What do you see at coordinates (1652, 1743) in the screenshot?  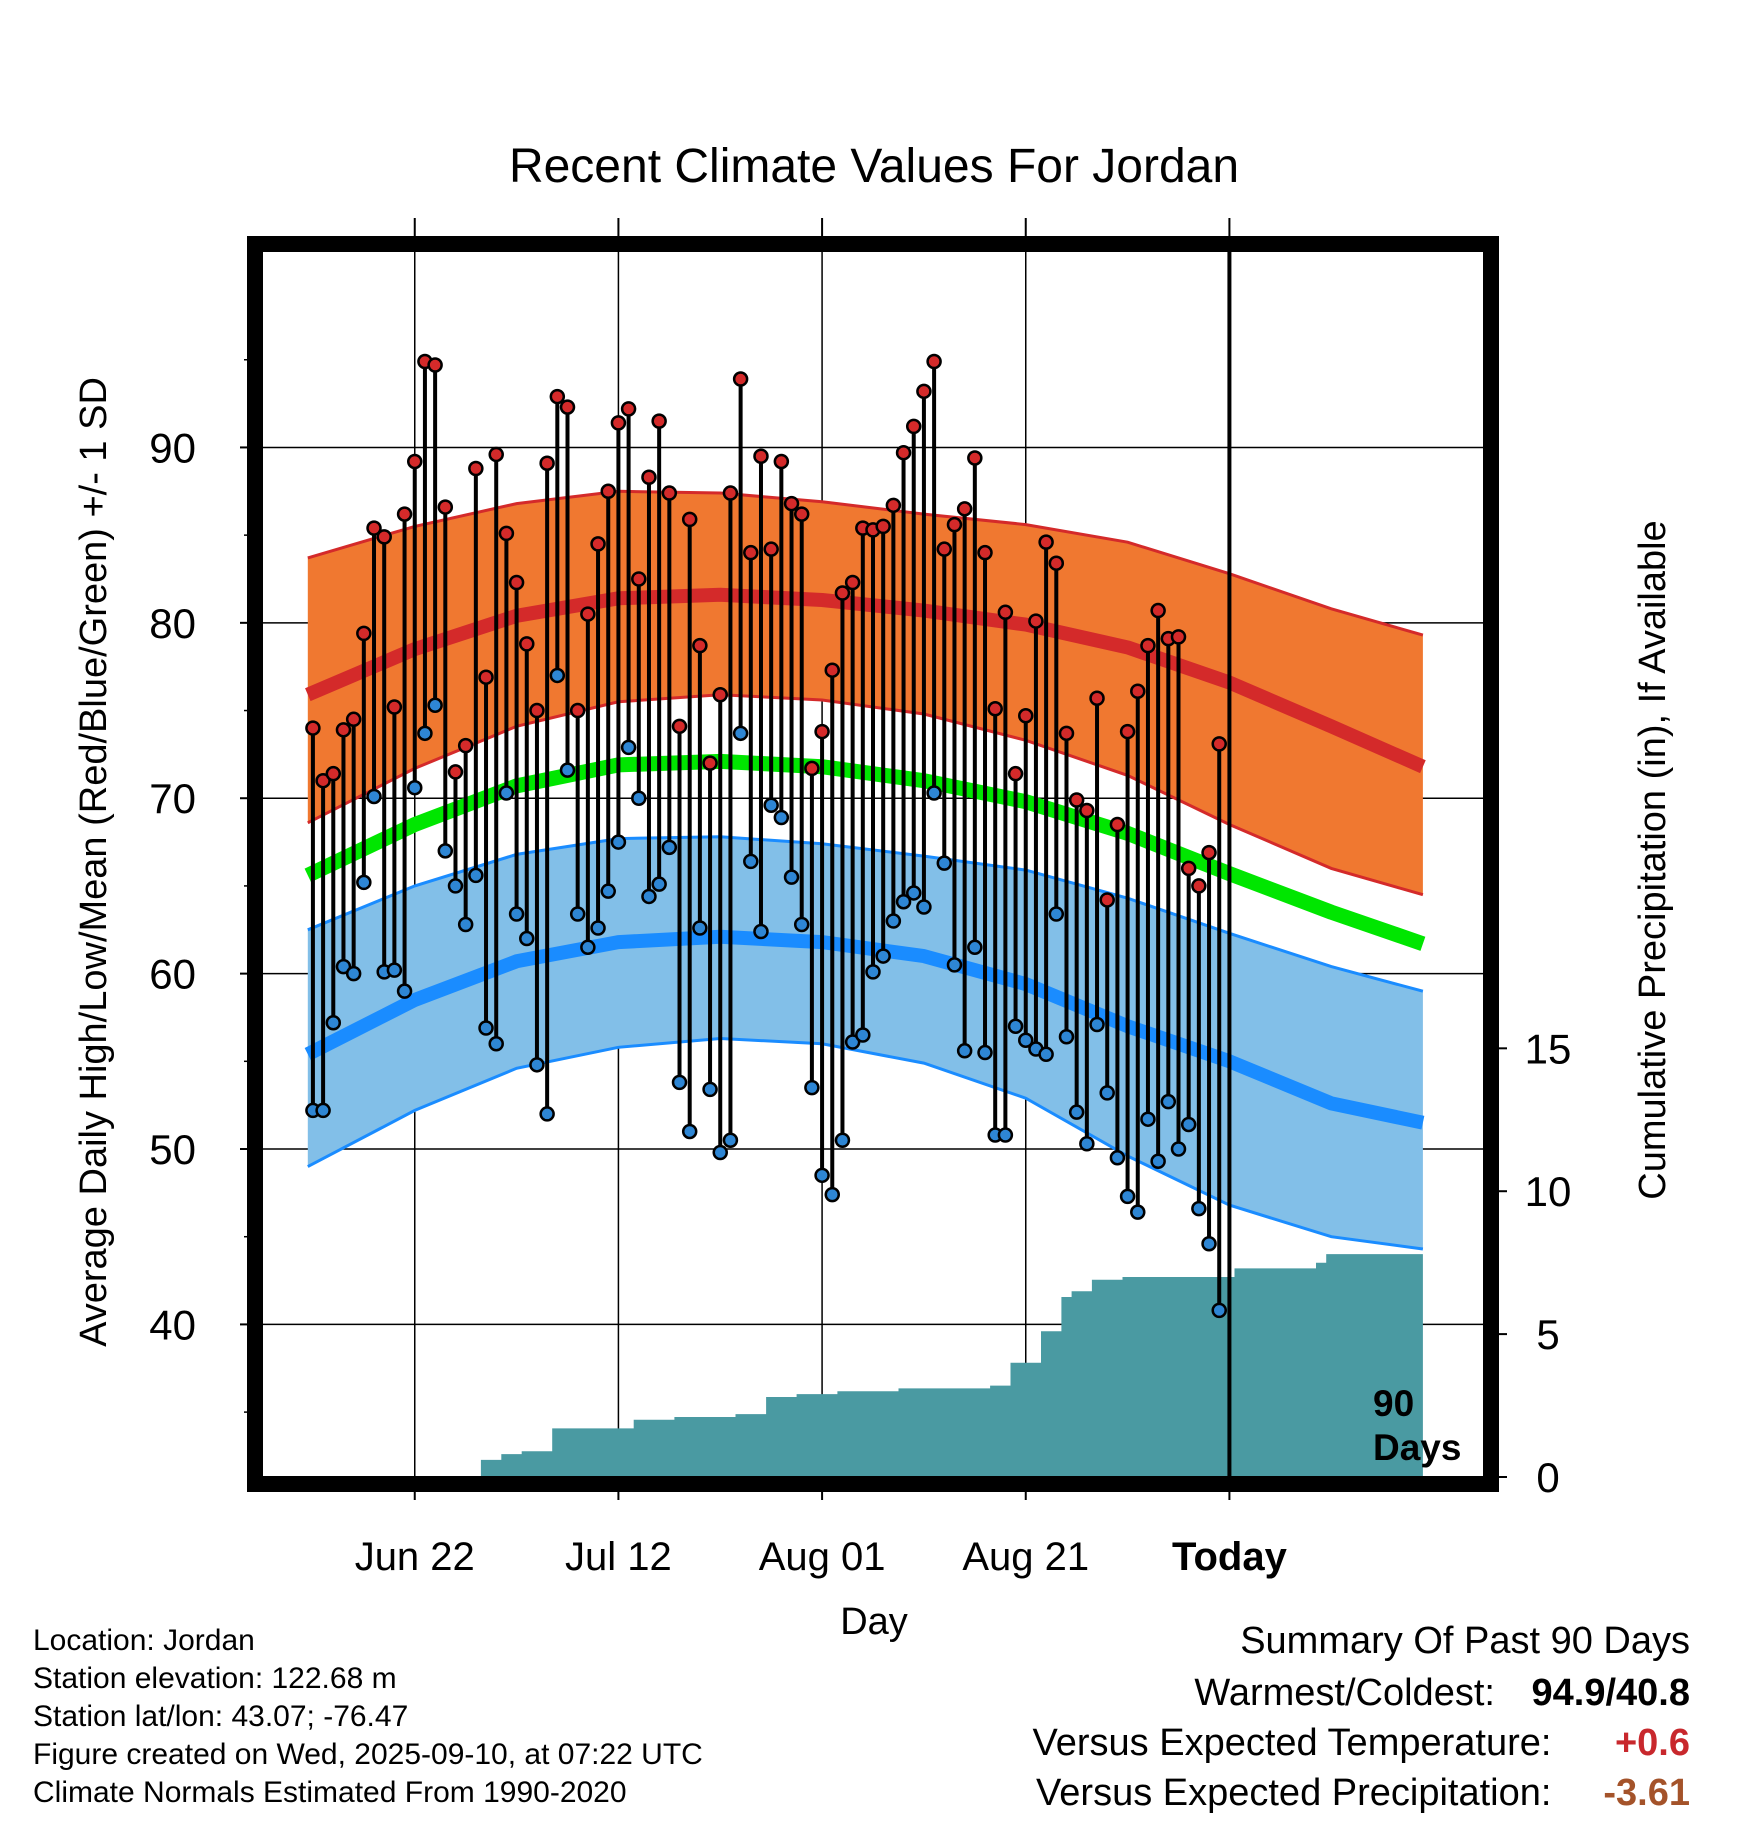 I see `temp-value: +0.6` at bounding box center [1652, 1743].